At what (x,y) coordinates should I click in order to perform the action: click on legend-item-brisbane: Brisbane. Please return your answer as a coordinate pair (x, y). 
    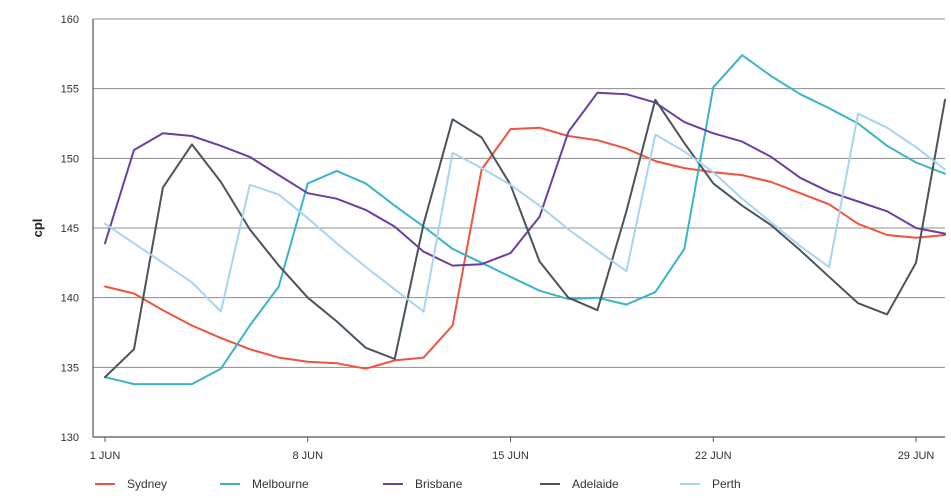
    Looking at the image, I should click on (423, 484).